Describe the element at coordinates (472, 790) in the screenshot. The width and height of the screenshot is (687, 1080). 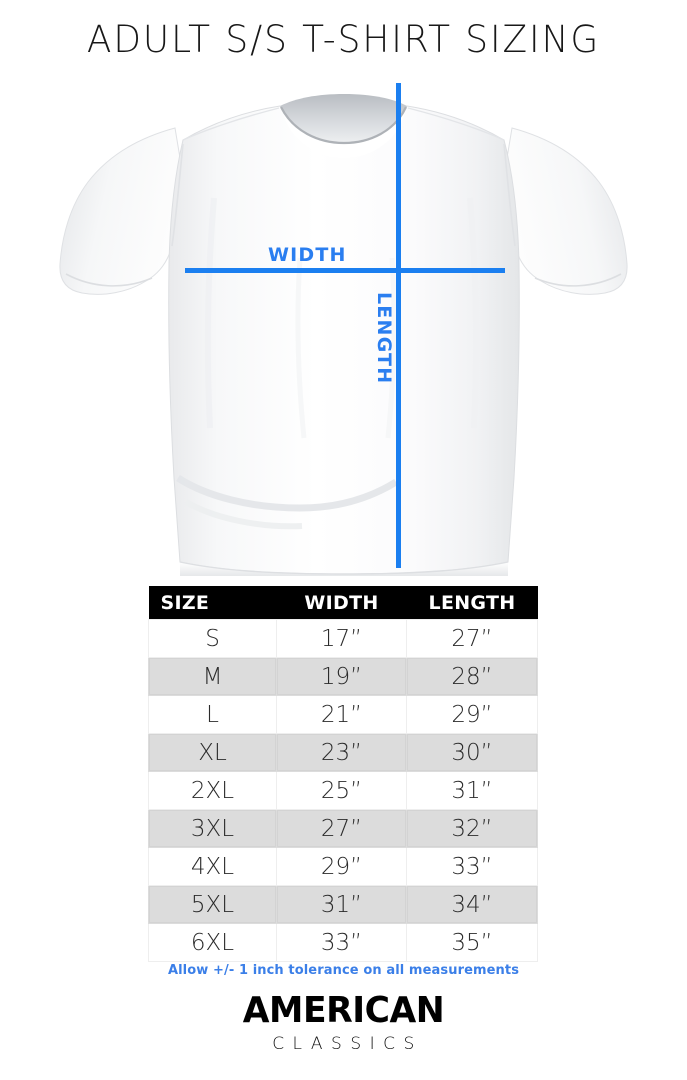
I see `cell-length: 31”` at that location.